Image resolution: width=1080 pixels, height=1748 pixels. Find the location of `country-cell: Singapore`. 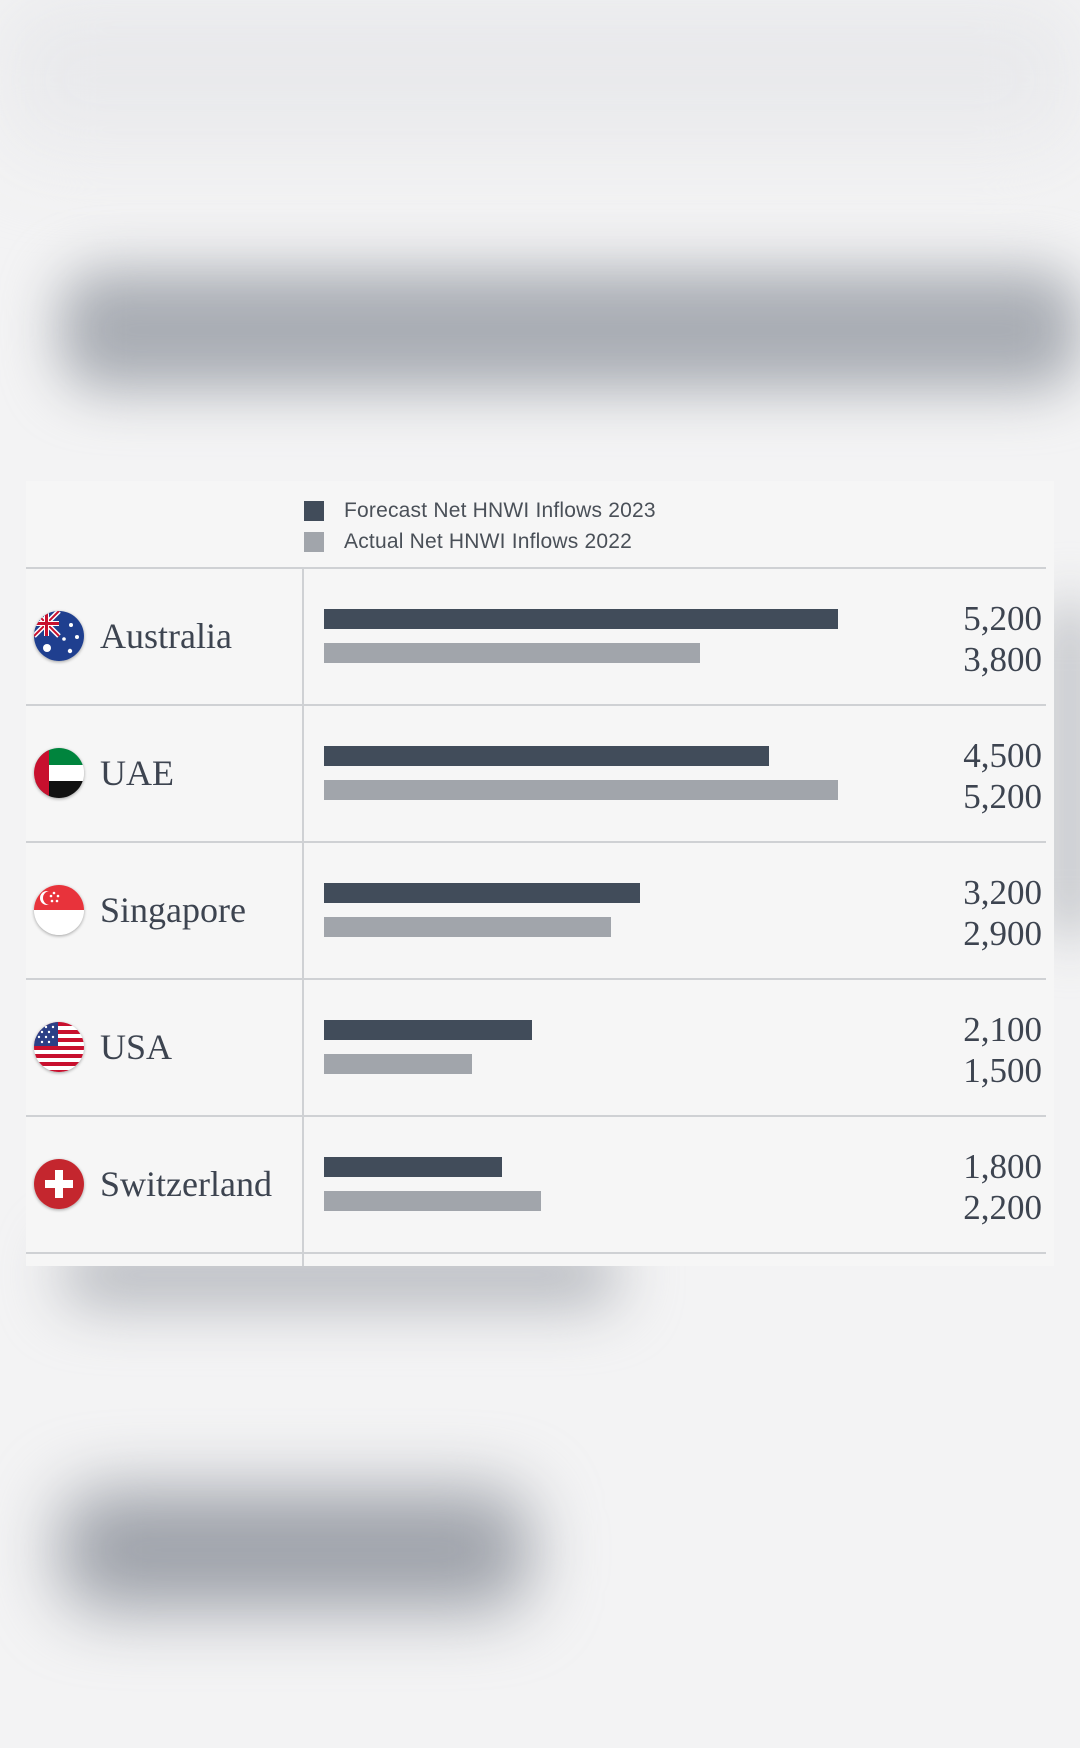

country-cell: Singapore is located at coordinates (165, 910).